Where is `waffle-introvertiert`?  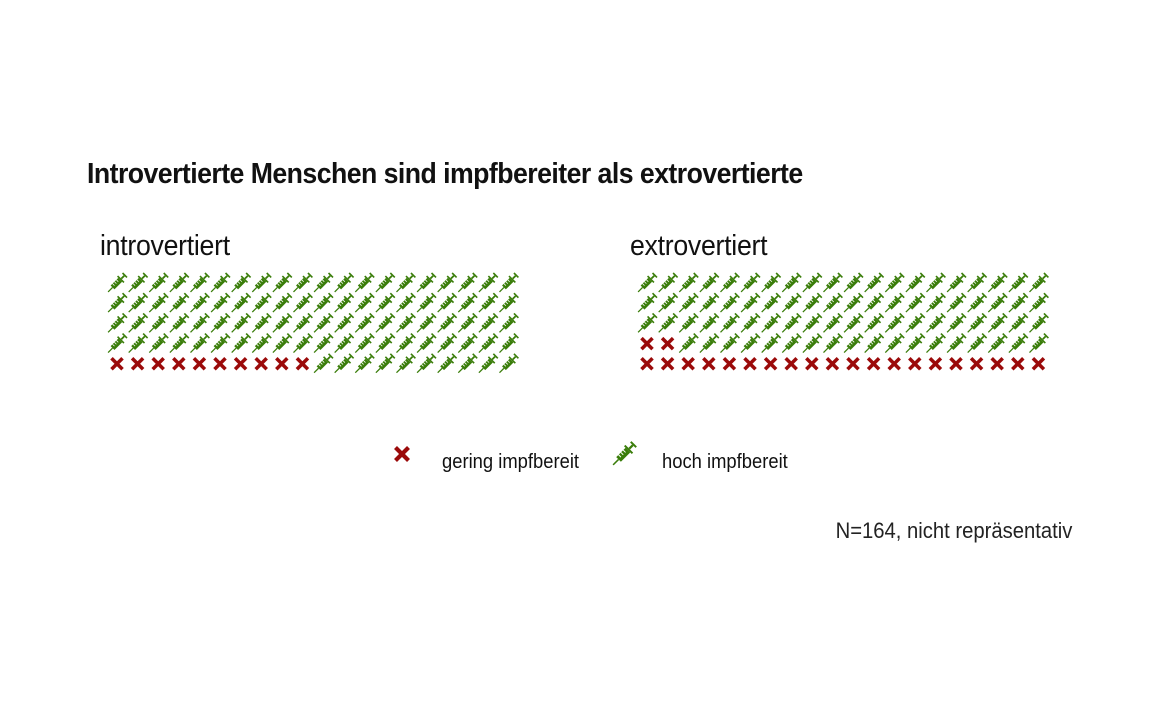 waffle-introvertiert is located at coordinates (313, 323).